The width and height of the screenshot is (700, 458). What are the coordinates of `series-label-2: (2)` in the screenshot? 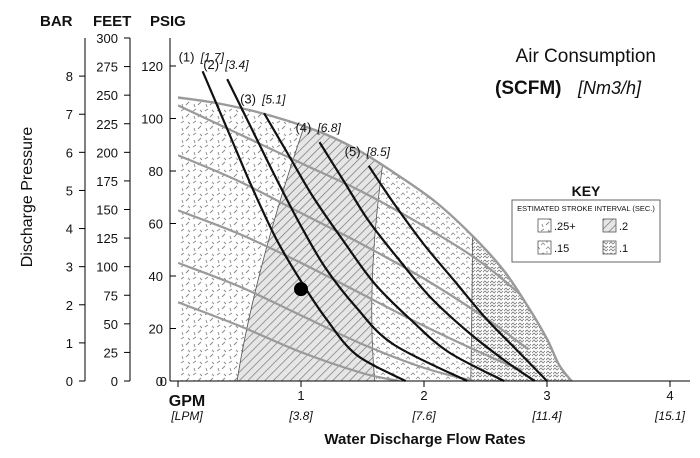 It's located at (211, 64).